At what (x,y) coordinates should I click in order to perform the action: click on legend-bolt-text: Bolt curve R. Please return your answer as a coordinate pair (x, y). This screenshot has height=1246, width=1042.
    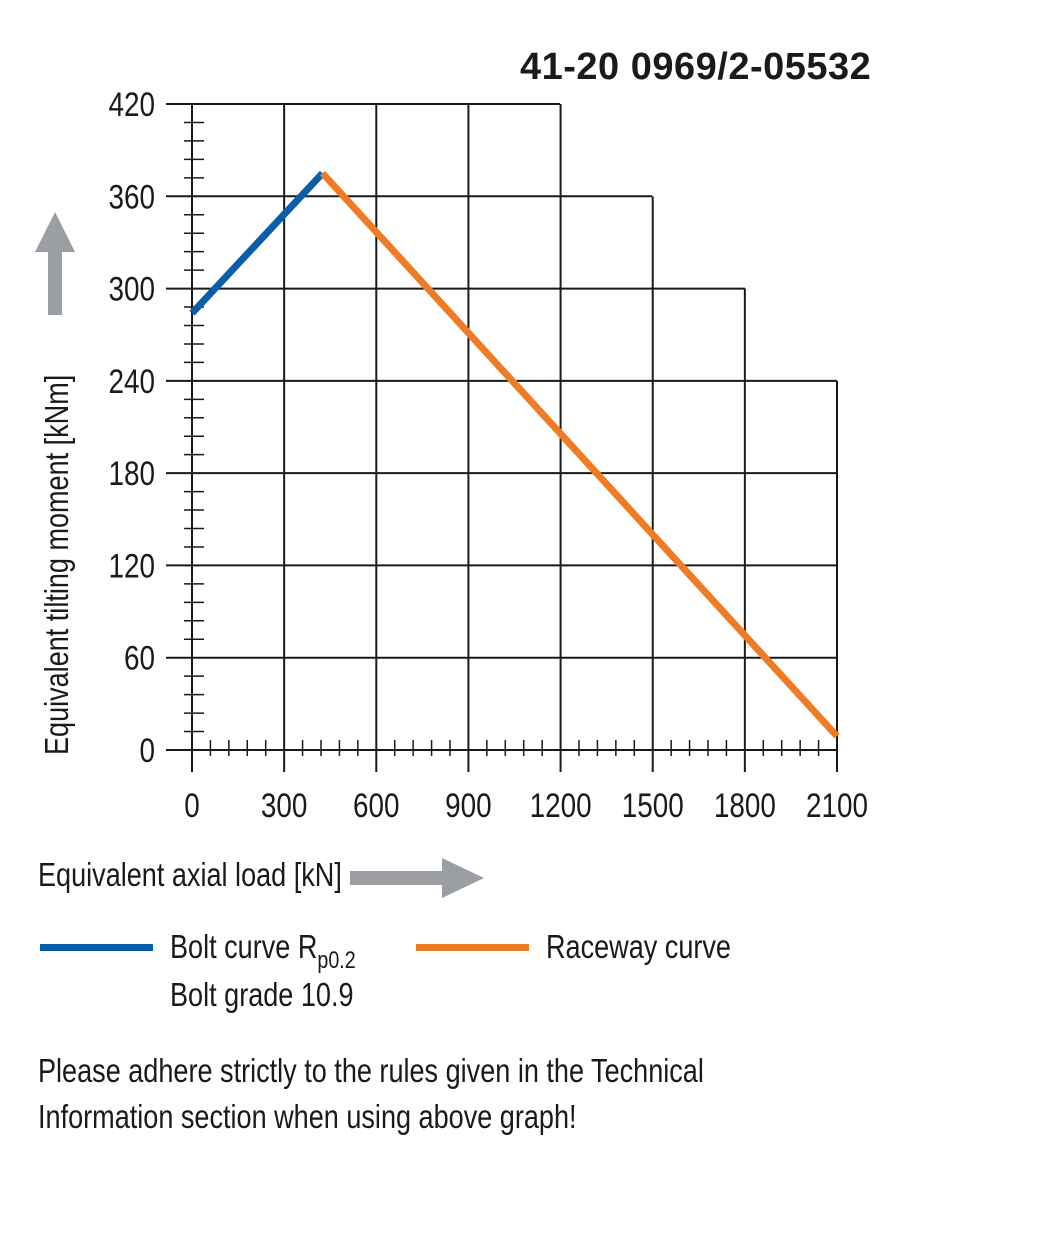
    Looking at the image, I should click on (244, 946).